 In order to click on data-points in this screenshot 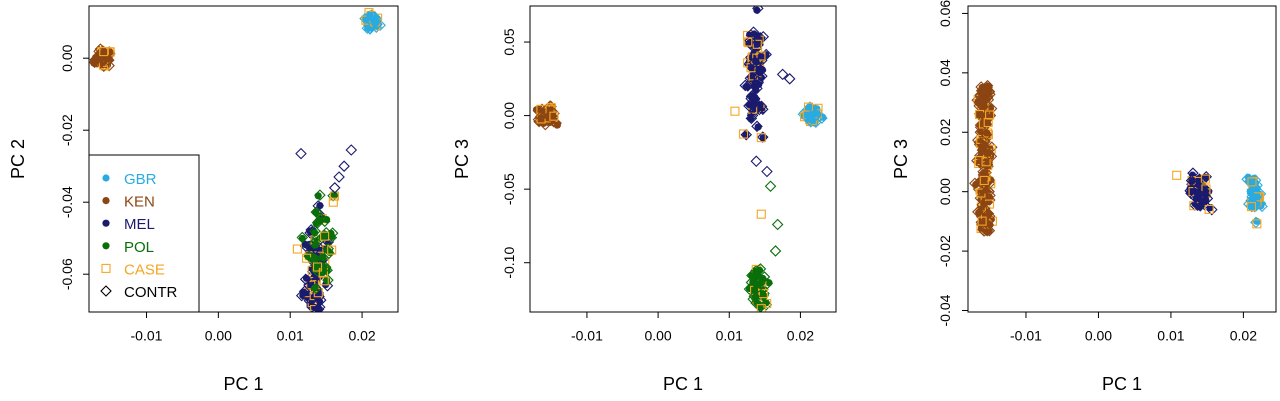, I will do `click(1118, 158)`.